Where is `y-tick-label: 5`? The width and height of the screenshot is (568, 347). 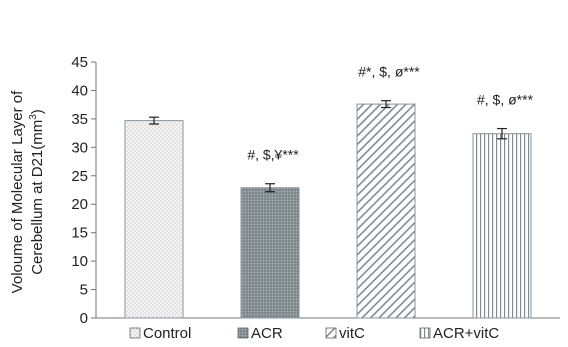 y-tick-label: 5 is located at coordinates (84, 290).